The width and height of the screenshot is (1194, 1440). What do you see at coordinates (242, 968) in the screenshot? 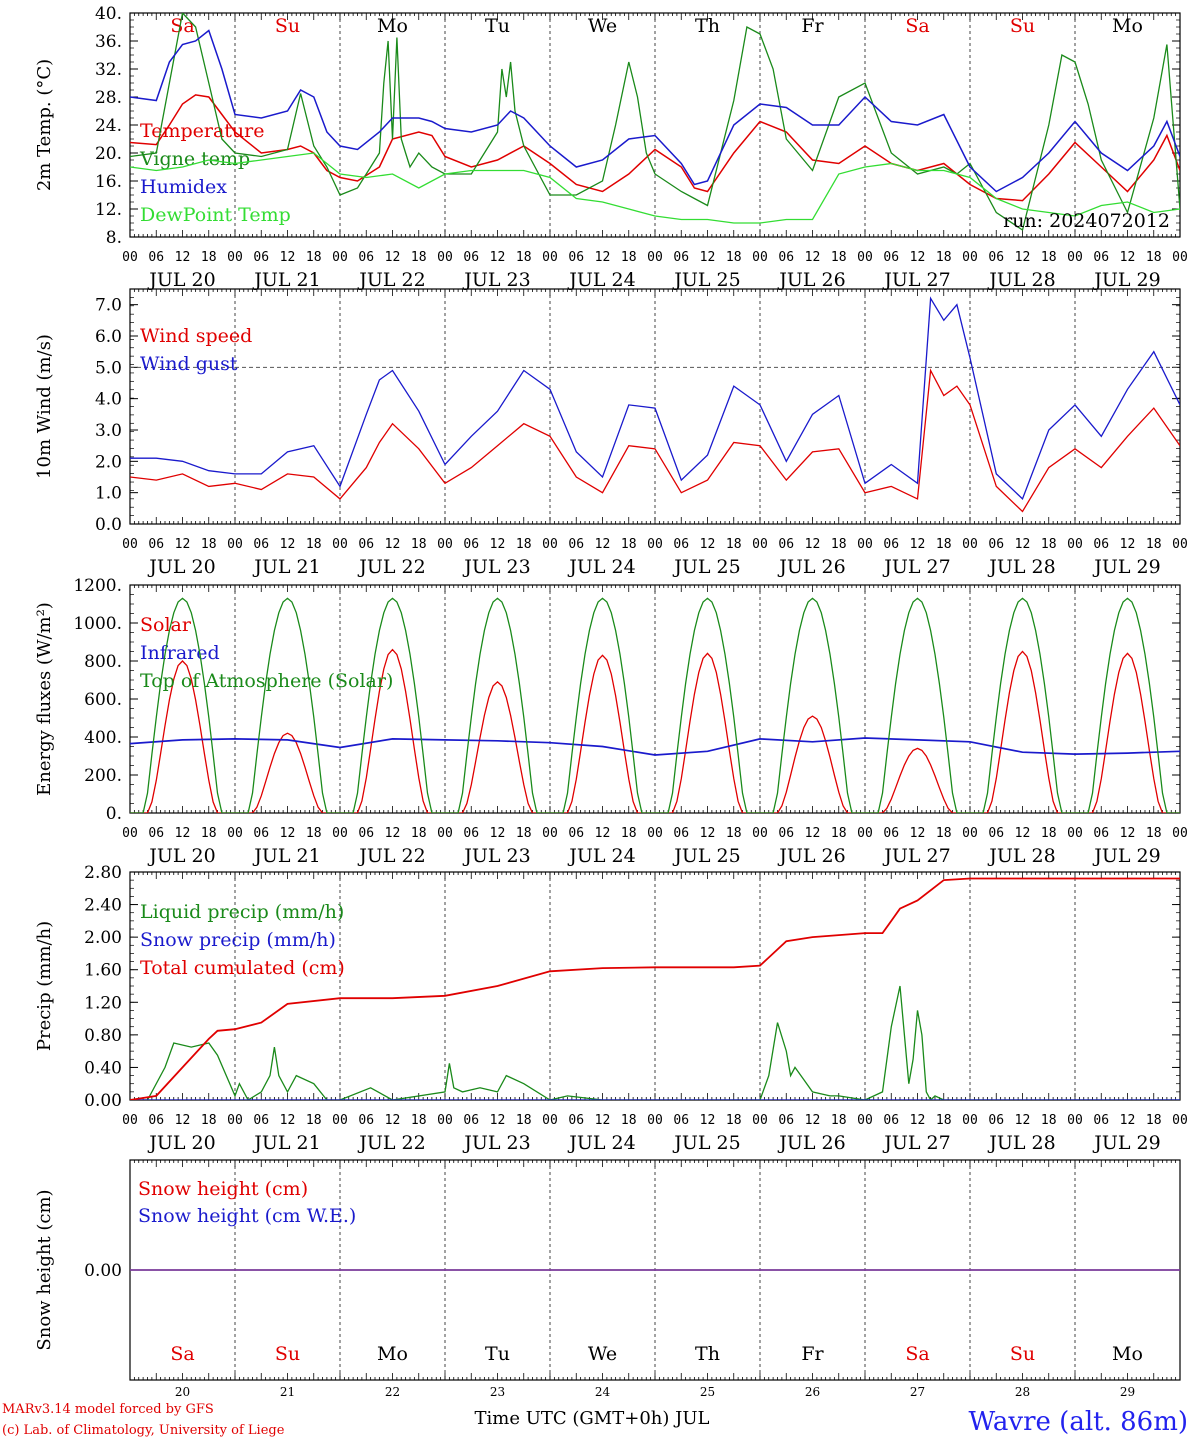
I see `legend-entry: Total cumulated (cm)` at bounding box center [242, 968].